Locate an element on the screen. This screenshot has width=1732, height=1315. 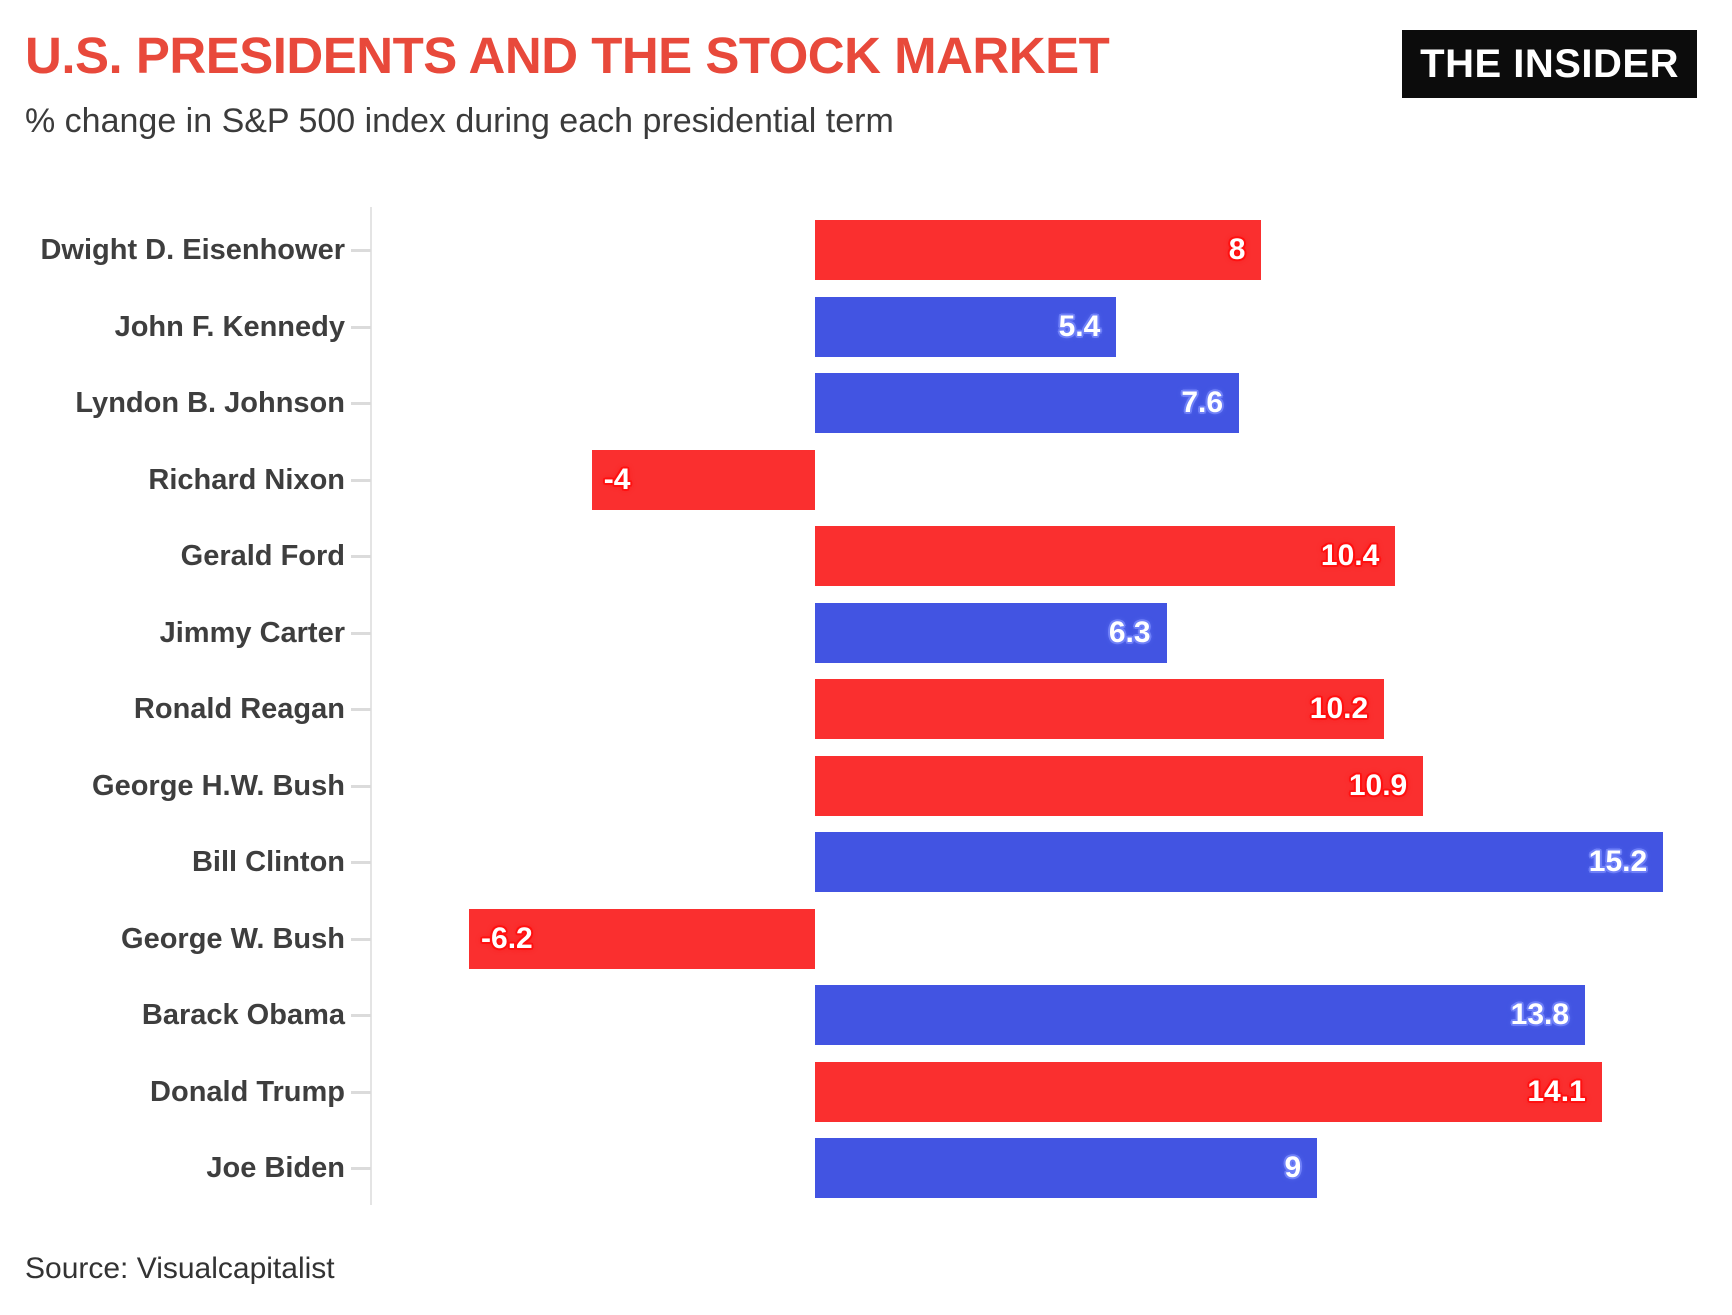
category-label-george-w-bush: George W. Bush is located at coordinates (233, 938).